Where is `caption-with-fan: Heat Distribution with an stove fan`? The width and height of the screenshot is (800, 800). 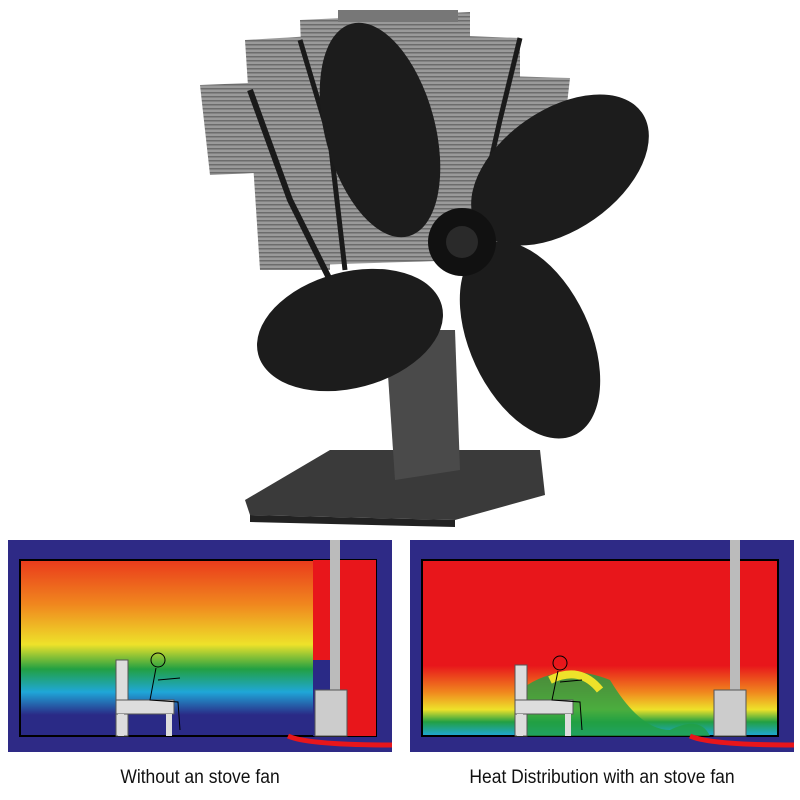 caption-with-fan: Heat Distribution with an stove fan is located at coordinates (602, 777).